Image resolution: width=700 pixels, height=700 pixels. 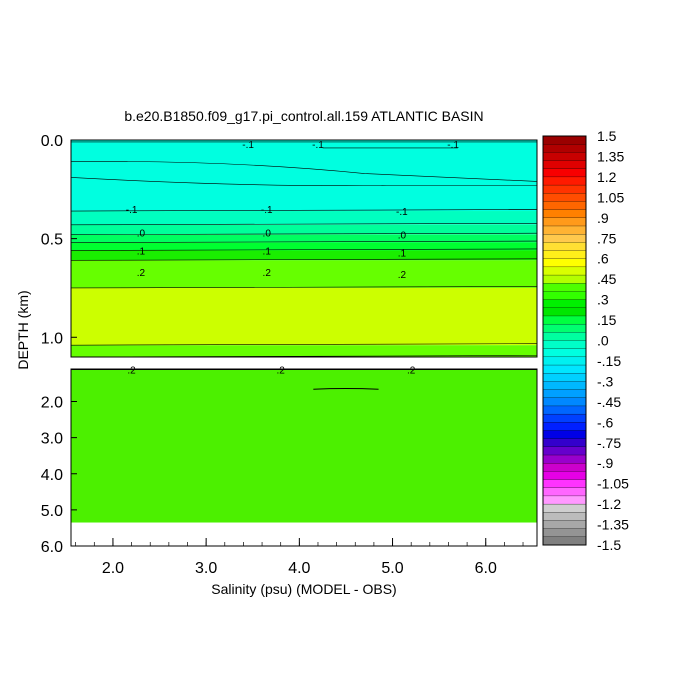 I want to click on colorbar-label: .3, so click(x=603, y=300).